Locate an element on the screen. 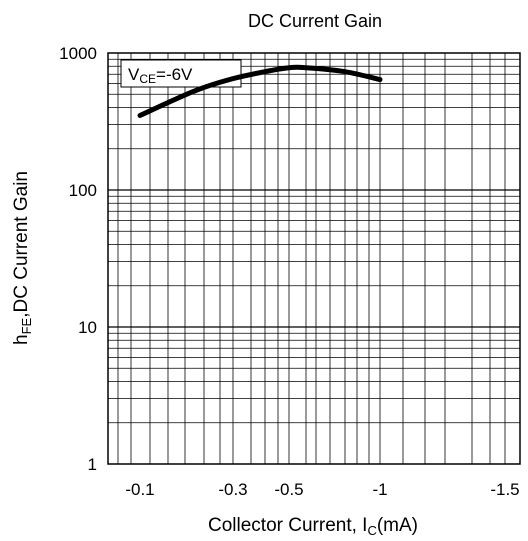 This screenshot has width=528, height=541. y-axis-label-suffix: ,DC Current Gain is located at coordinates (21, 244).